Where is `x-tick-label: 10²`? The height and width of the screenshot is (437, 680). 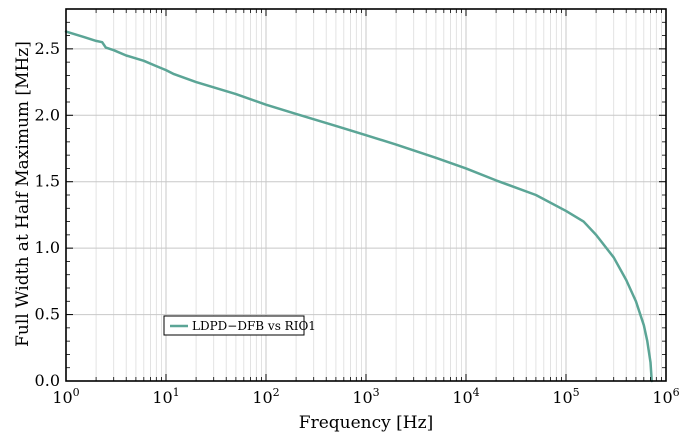
x-tick-label: 10² is located at coordinates (265, 396).